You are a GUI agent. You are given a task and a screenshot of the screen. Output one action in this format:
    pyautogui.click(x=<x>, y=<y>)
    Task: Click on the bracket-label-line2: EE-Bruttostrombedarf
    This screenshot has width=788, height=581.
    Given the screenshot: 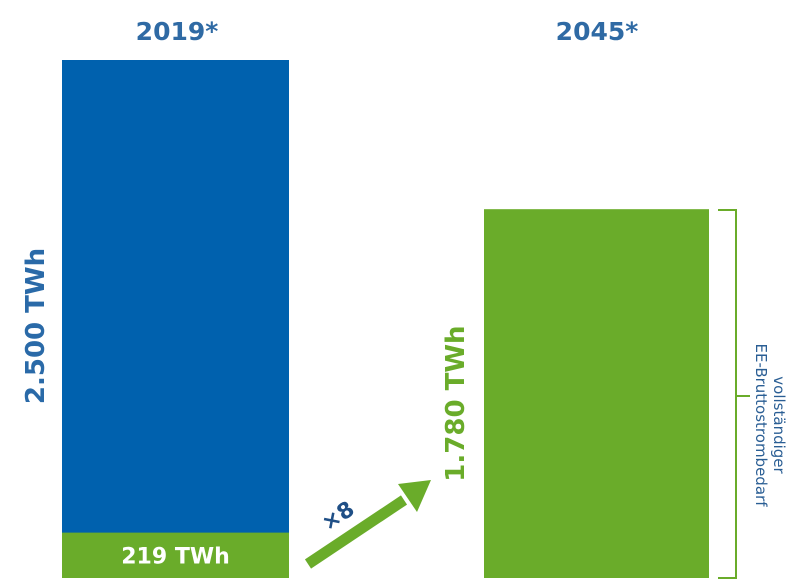 What is the action you would take?
    pyautogui.click(x=761, y=426)
    